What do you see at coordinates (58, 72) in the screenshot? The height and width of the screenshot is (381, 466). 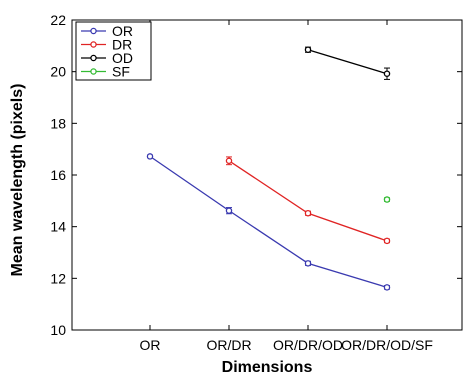 I see `y-tick-label: 20` at bounding box center [58, 72].